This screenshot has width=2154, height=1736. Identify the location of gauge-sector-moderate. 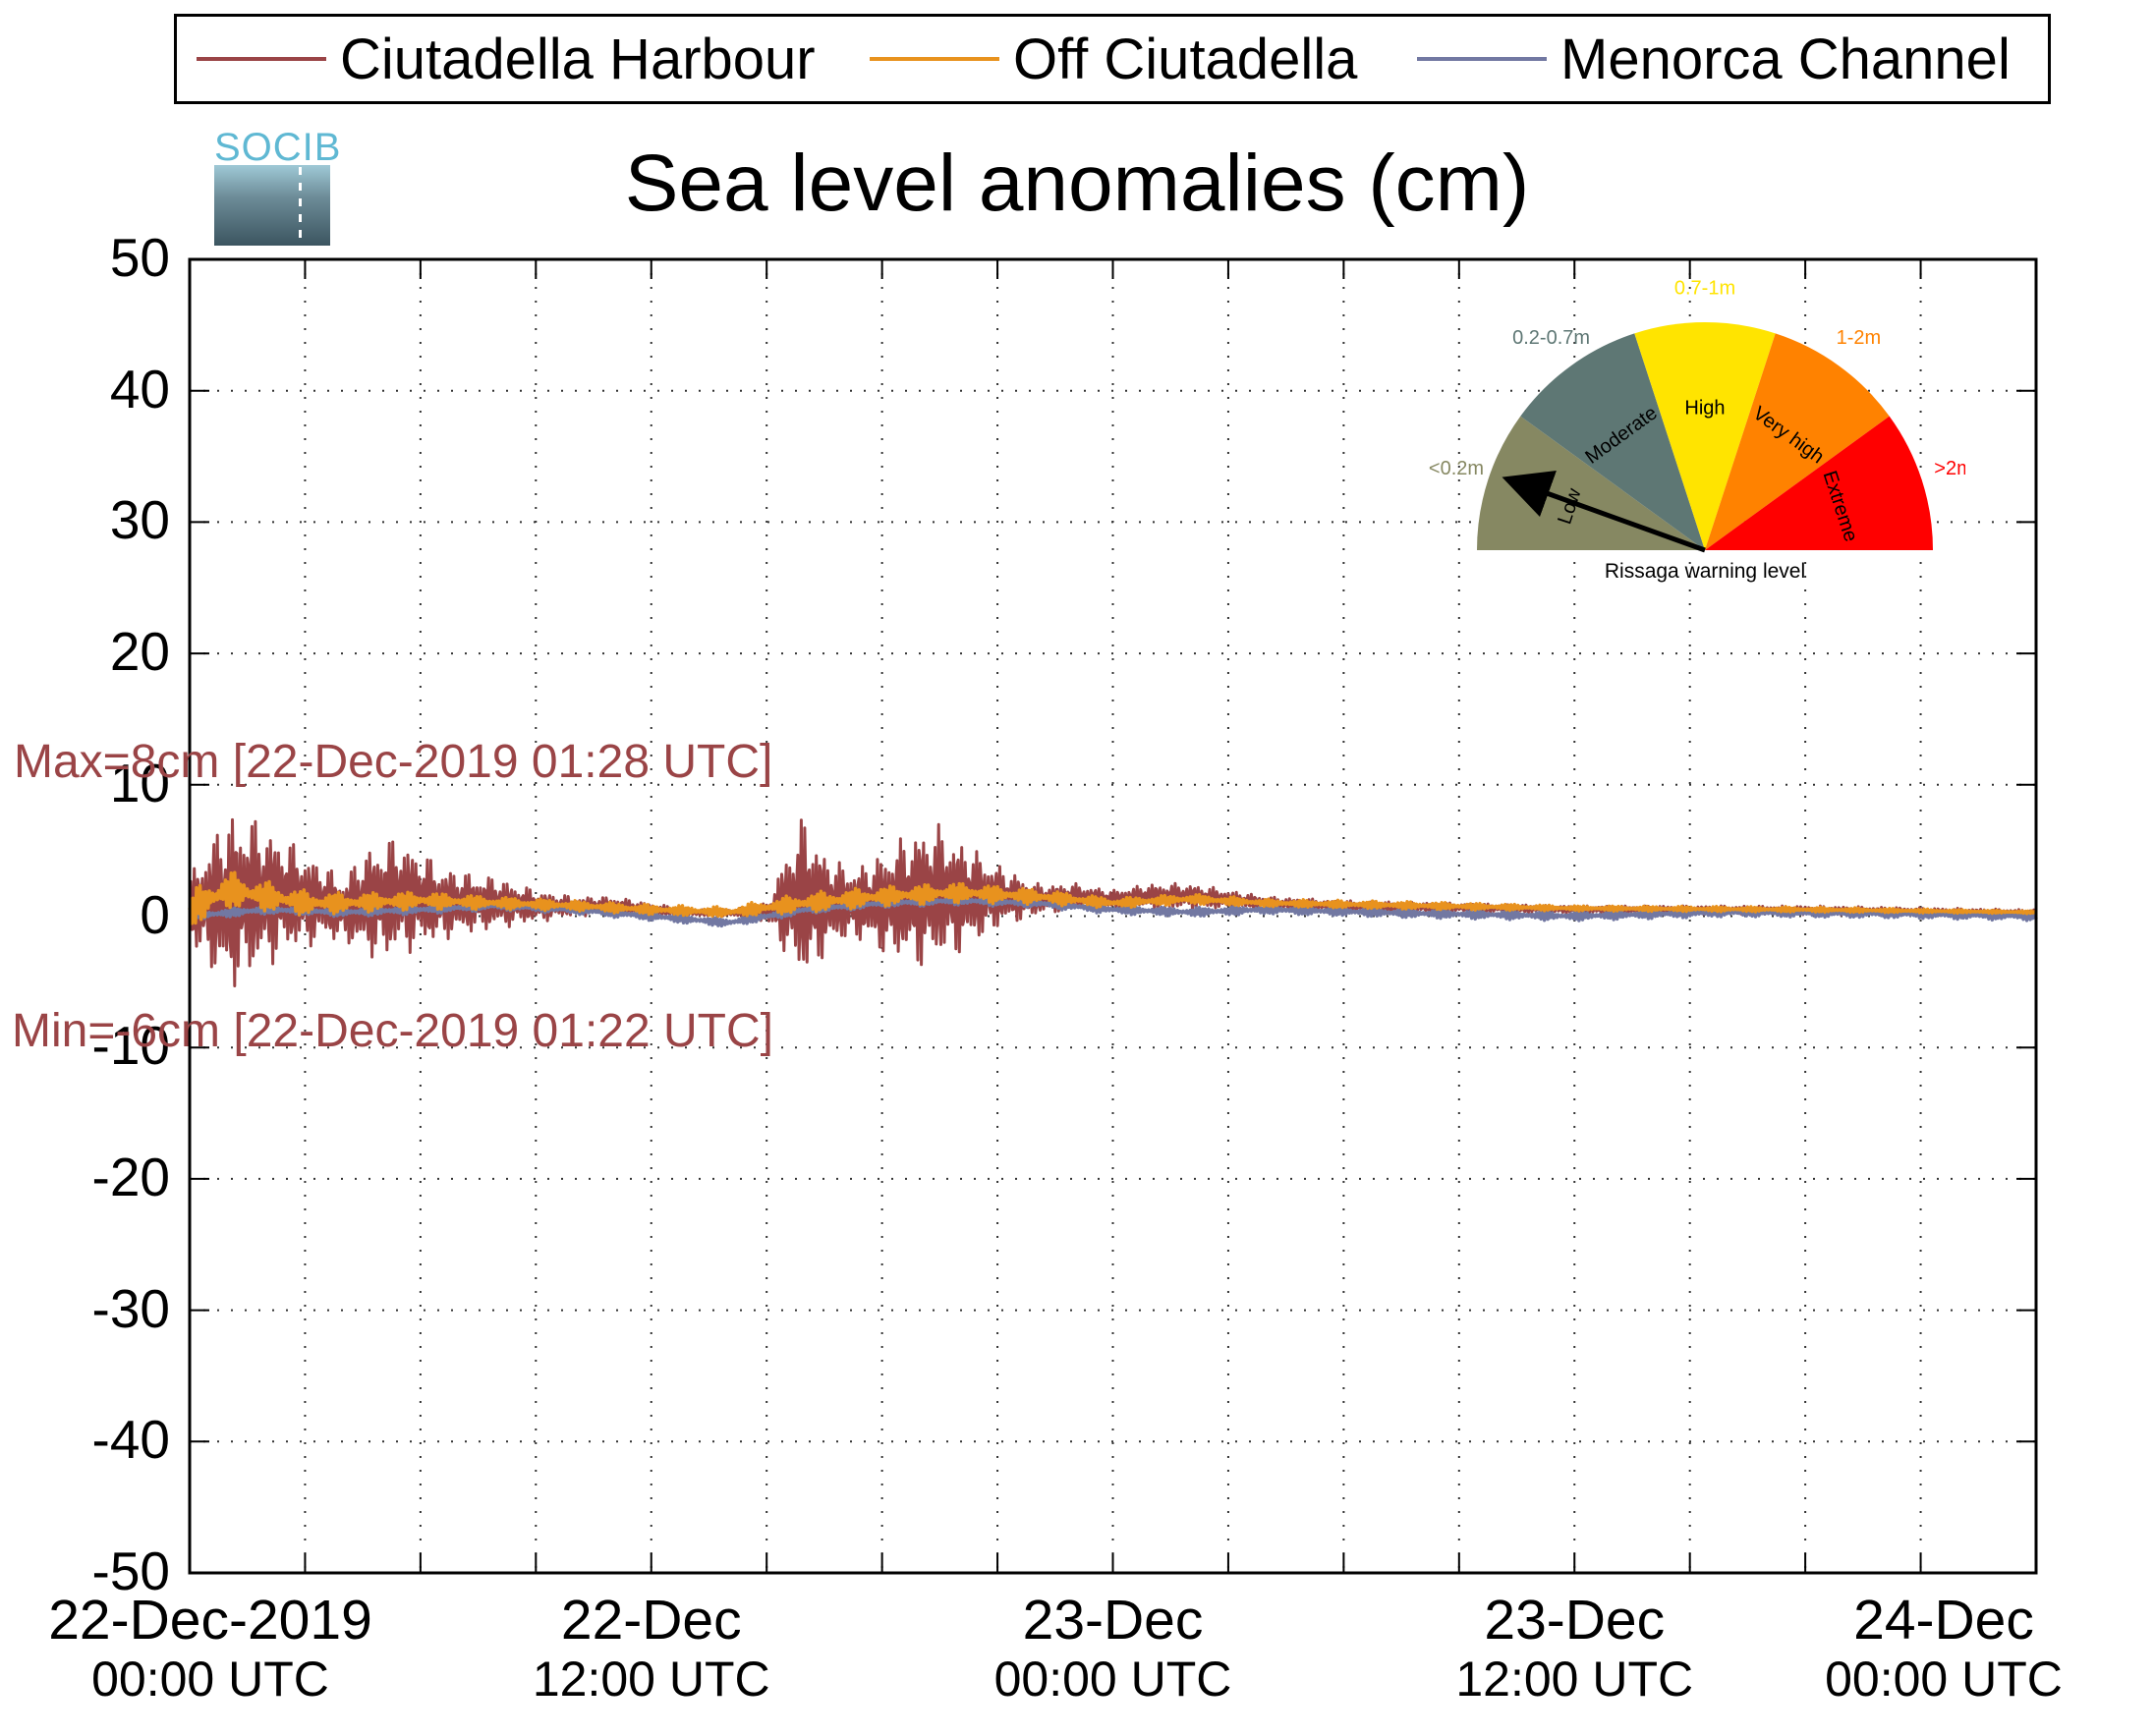
(1613, 441).